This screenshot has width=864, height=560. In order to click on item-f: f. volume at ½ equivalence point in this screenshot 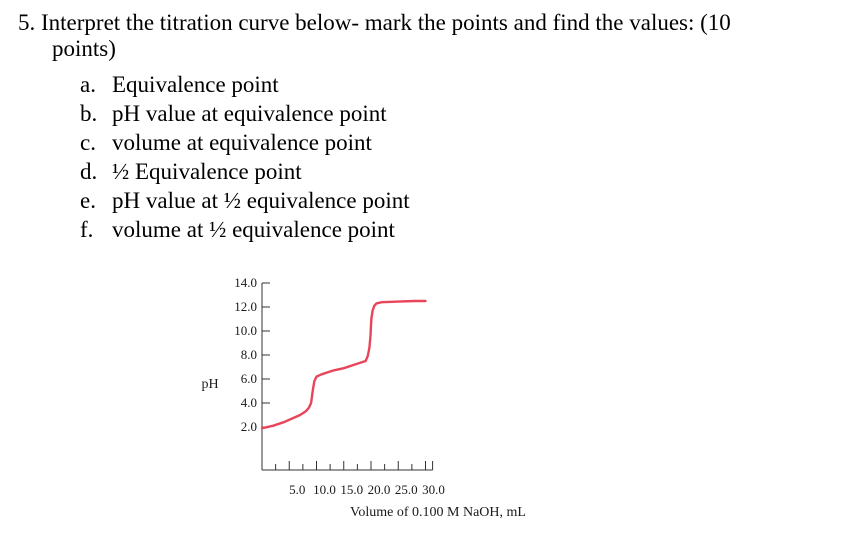, I will do `click(245, 229)`.